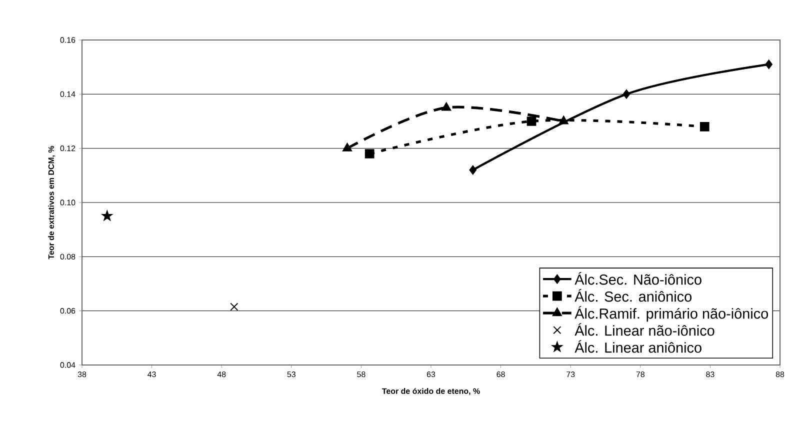 Image resolution: width=805 pixels, height=427 pixels. I want to click on legend-label: Álc. Linear aniônico, so click(638, 346).